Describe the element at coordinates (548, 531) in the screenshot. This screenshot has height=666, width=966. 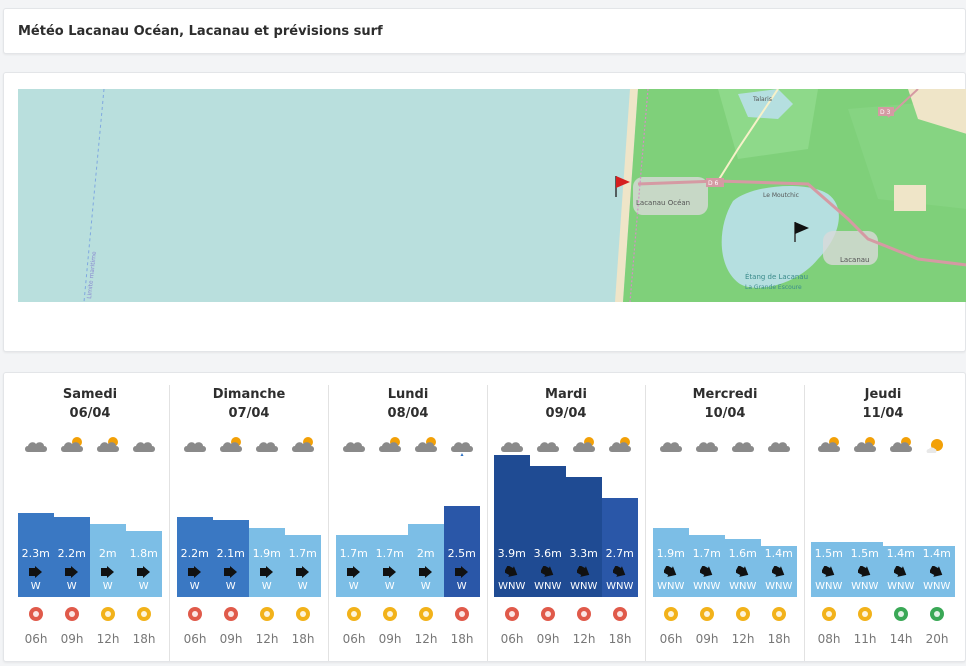
I see `wave-height-bar: 3.6m WNW` at that location.